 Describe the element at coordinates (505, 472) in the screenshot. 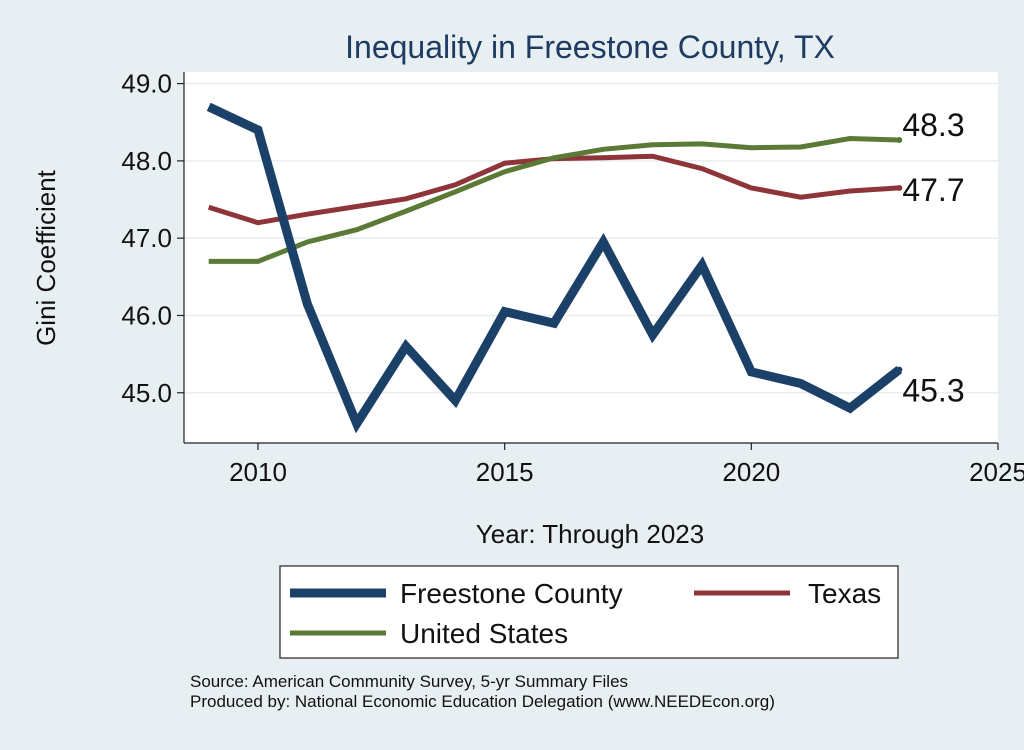

I see `x-tick-label-2015: 2015` at that location.